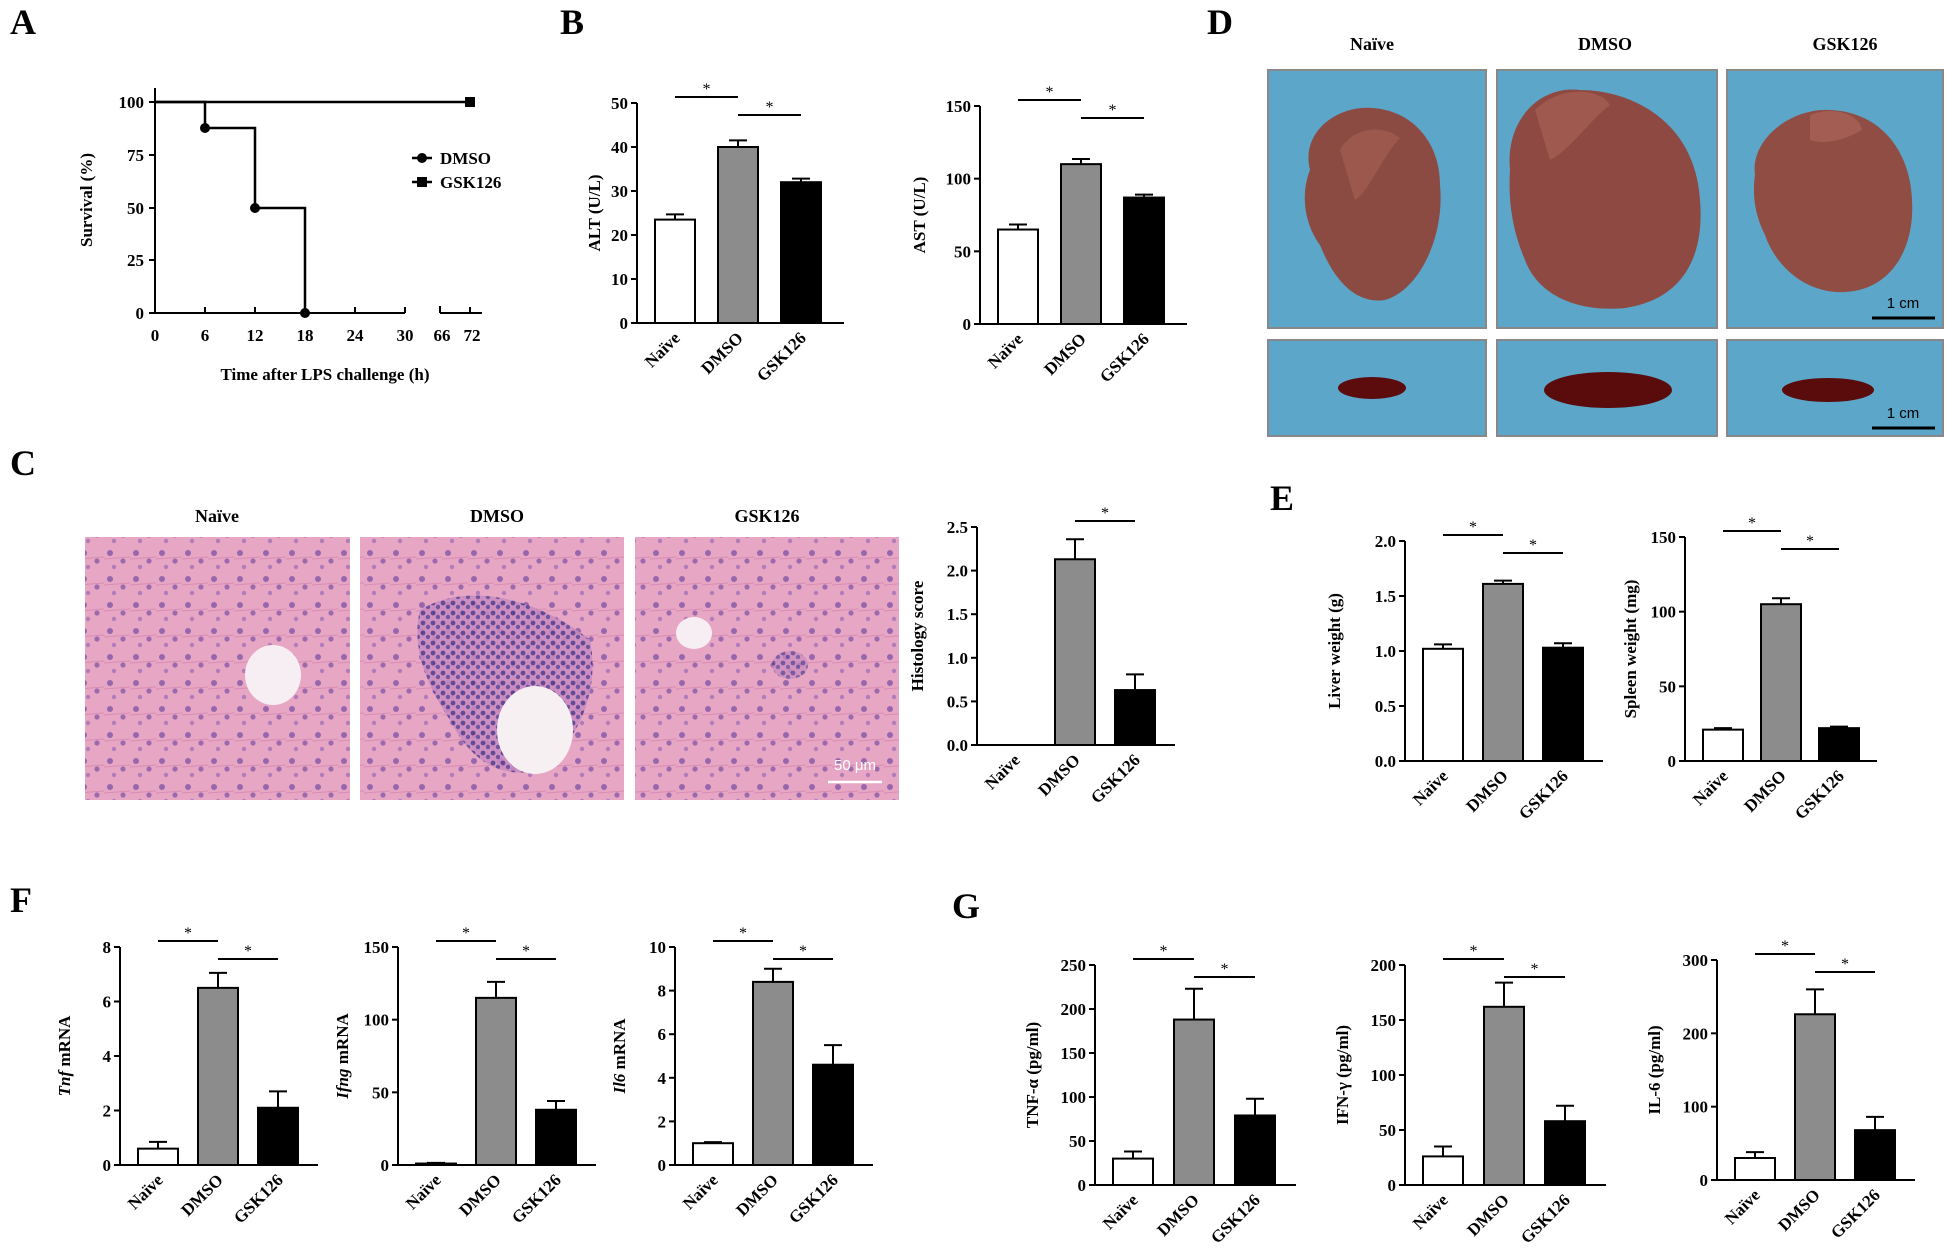 The width and height of the screenshot is (1946, 1252). What do you see at coordinates (255, 335) in the screenshot?
I see `x-tick: 12` at bounding box center [255, 335].